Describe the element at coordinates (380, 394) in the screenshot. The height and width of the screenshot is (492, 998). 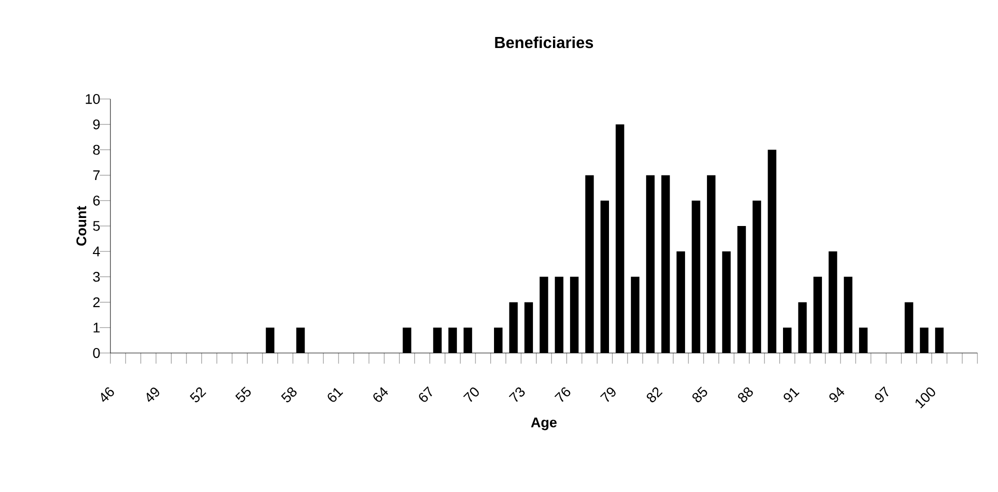
I see `x-tick-label: 64` at that location.